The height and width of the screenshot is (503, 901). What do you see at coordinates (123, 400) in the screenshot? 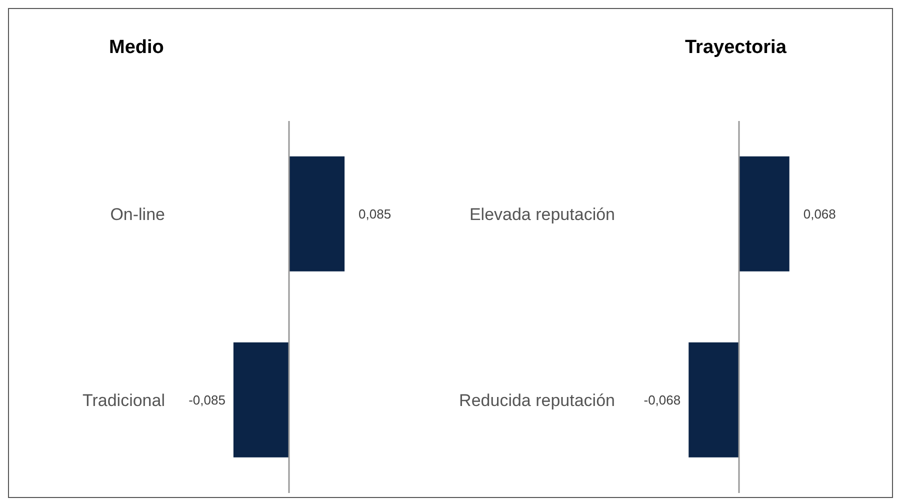
I see `y-tick-label: Tradicional` at bounding box center [123, 400].